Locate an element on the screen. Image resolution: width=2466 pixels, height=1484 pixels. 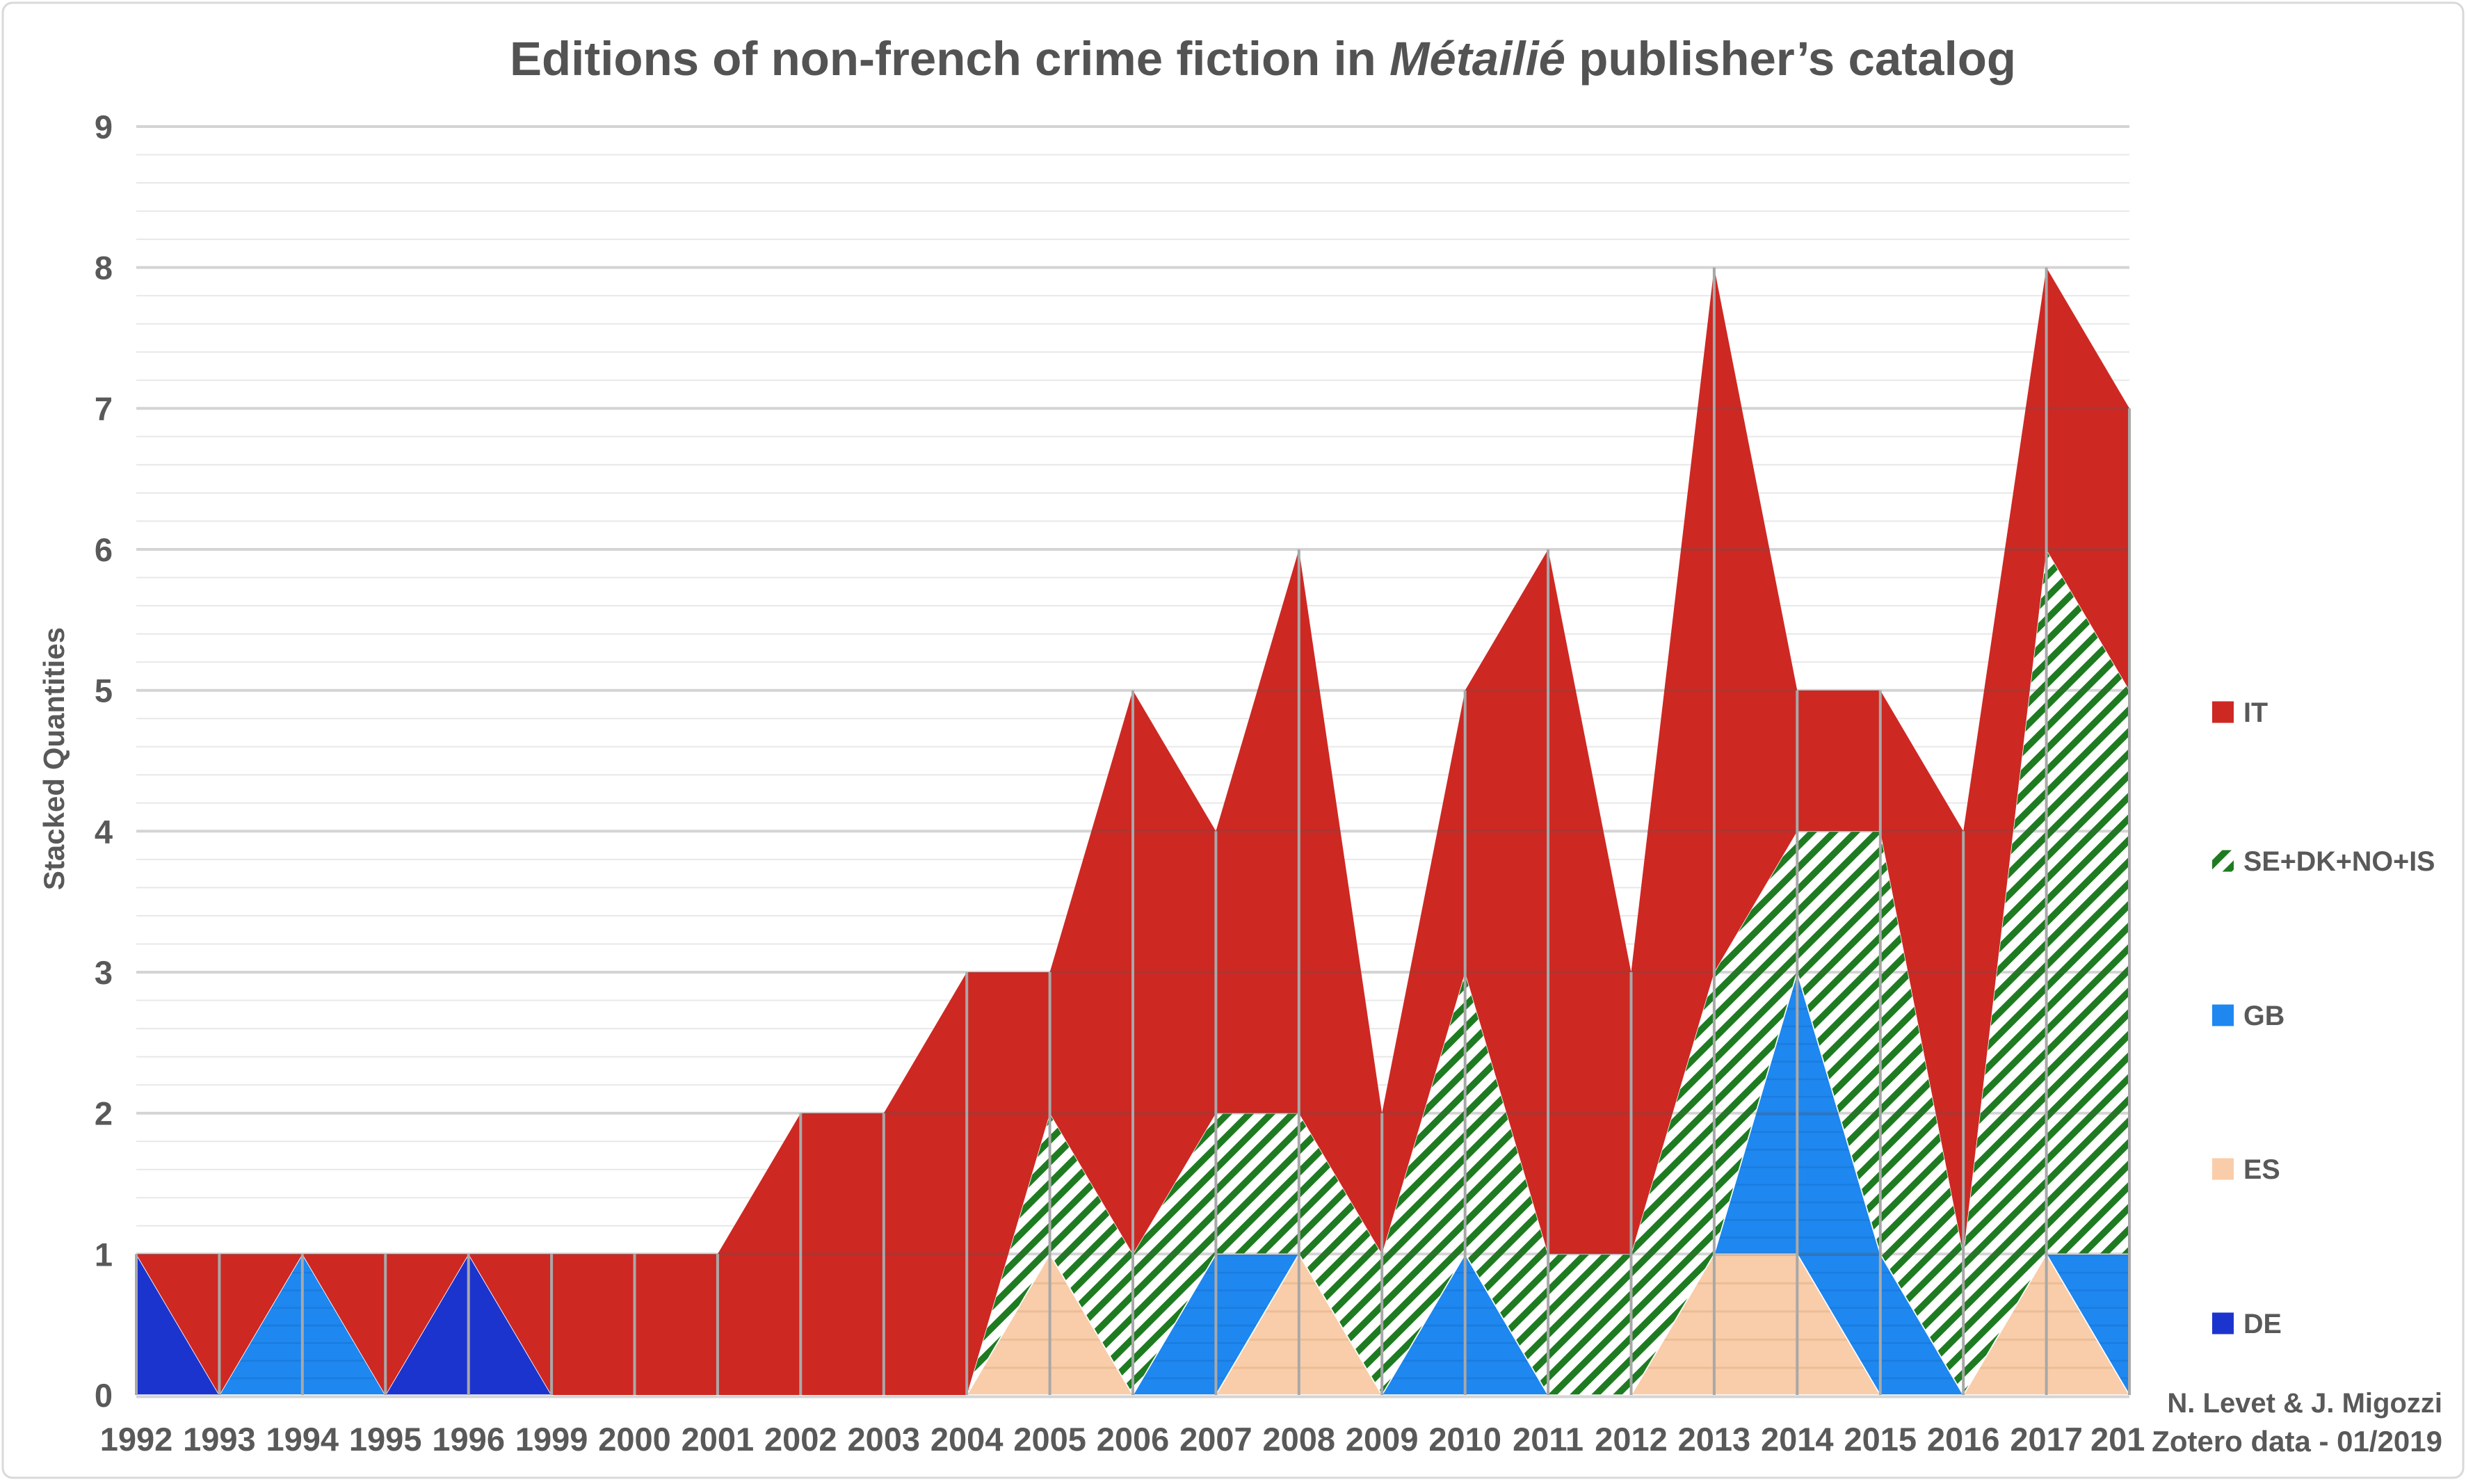
svg-text: 2007 is located at coordinates (1215, 1439).